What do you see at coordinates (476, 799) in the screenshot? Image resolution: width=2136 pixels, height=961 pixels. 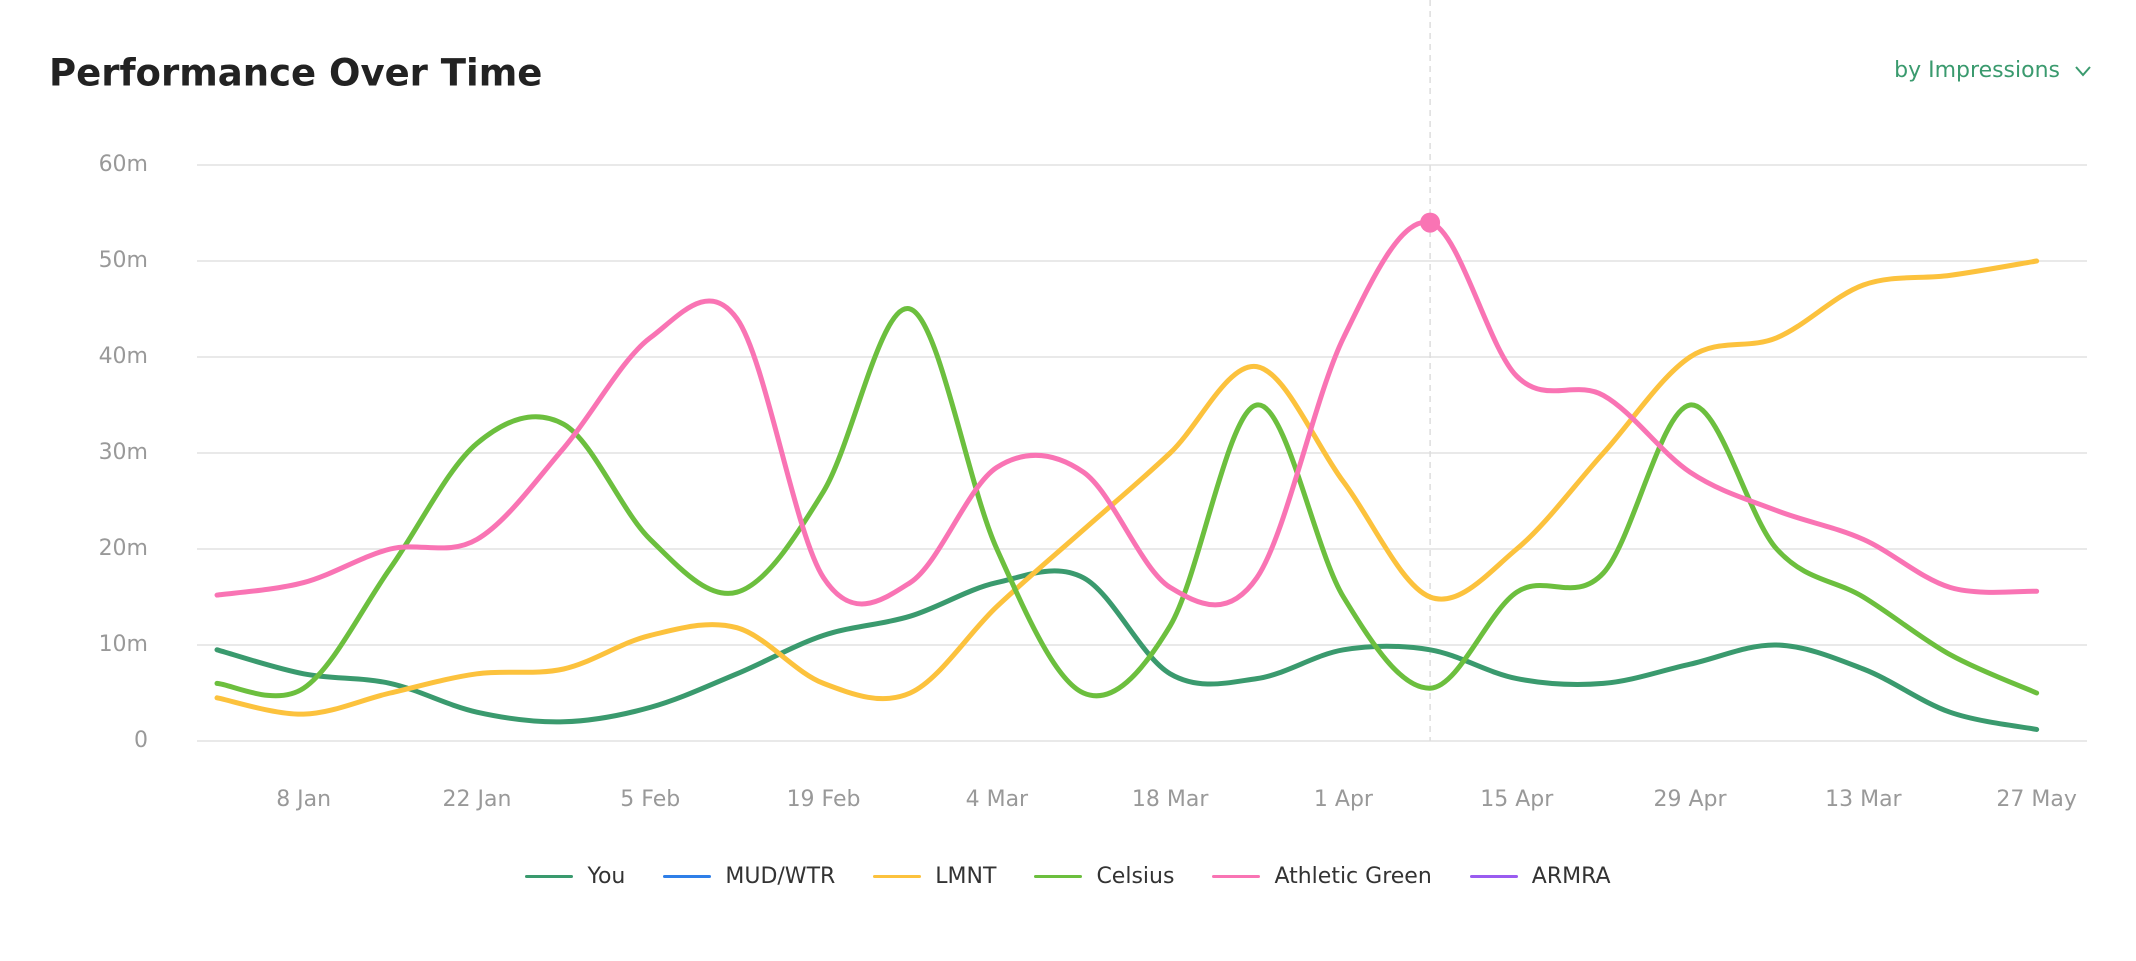 I see `x-tick-label: 22 Jan` at bounding box center [476, 799].